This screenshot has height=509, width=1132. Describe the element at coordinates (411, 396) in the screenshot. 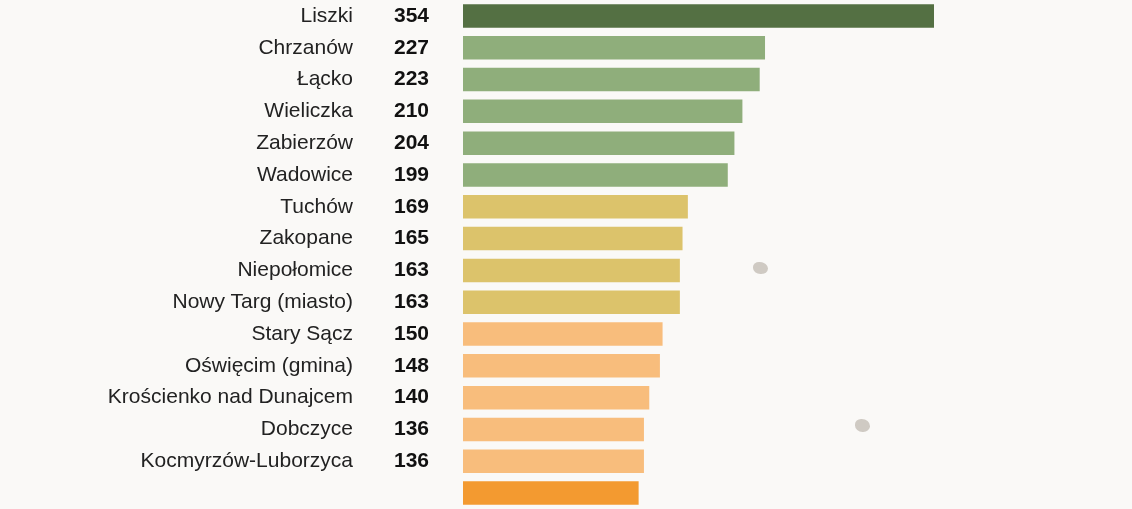

I see `data-label: 140` at that location.